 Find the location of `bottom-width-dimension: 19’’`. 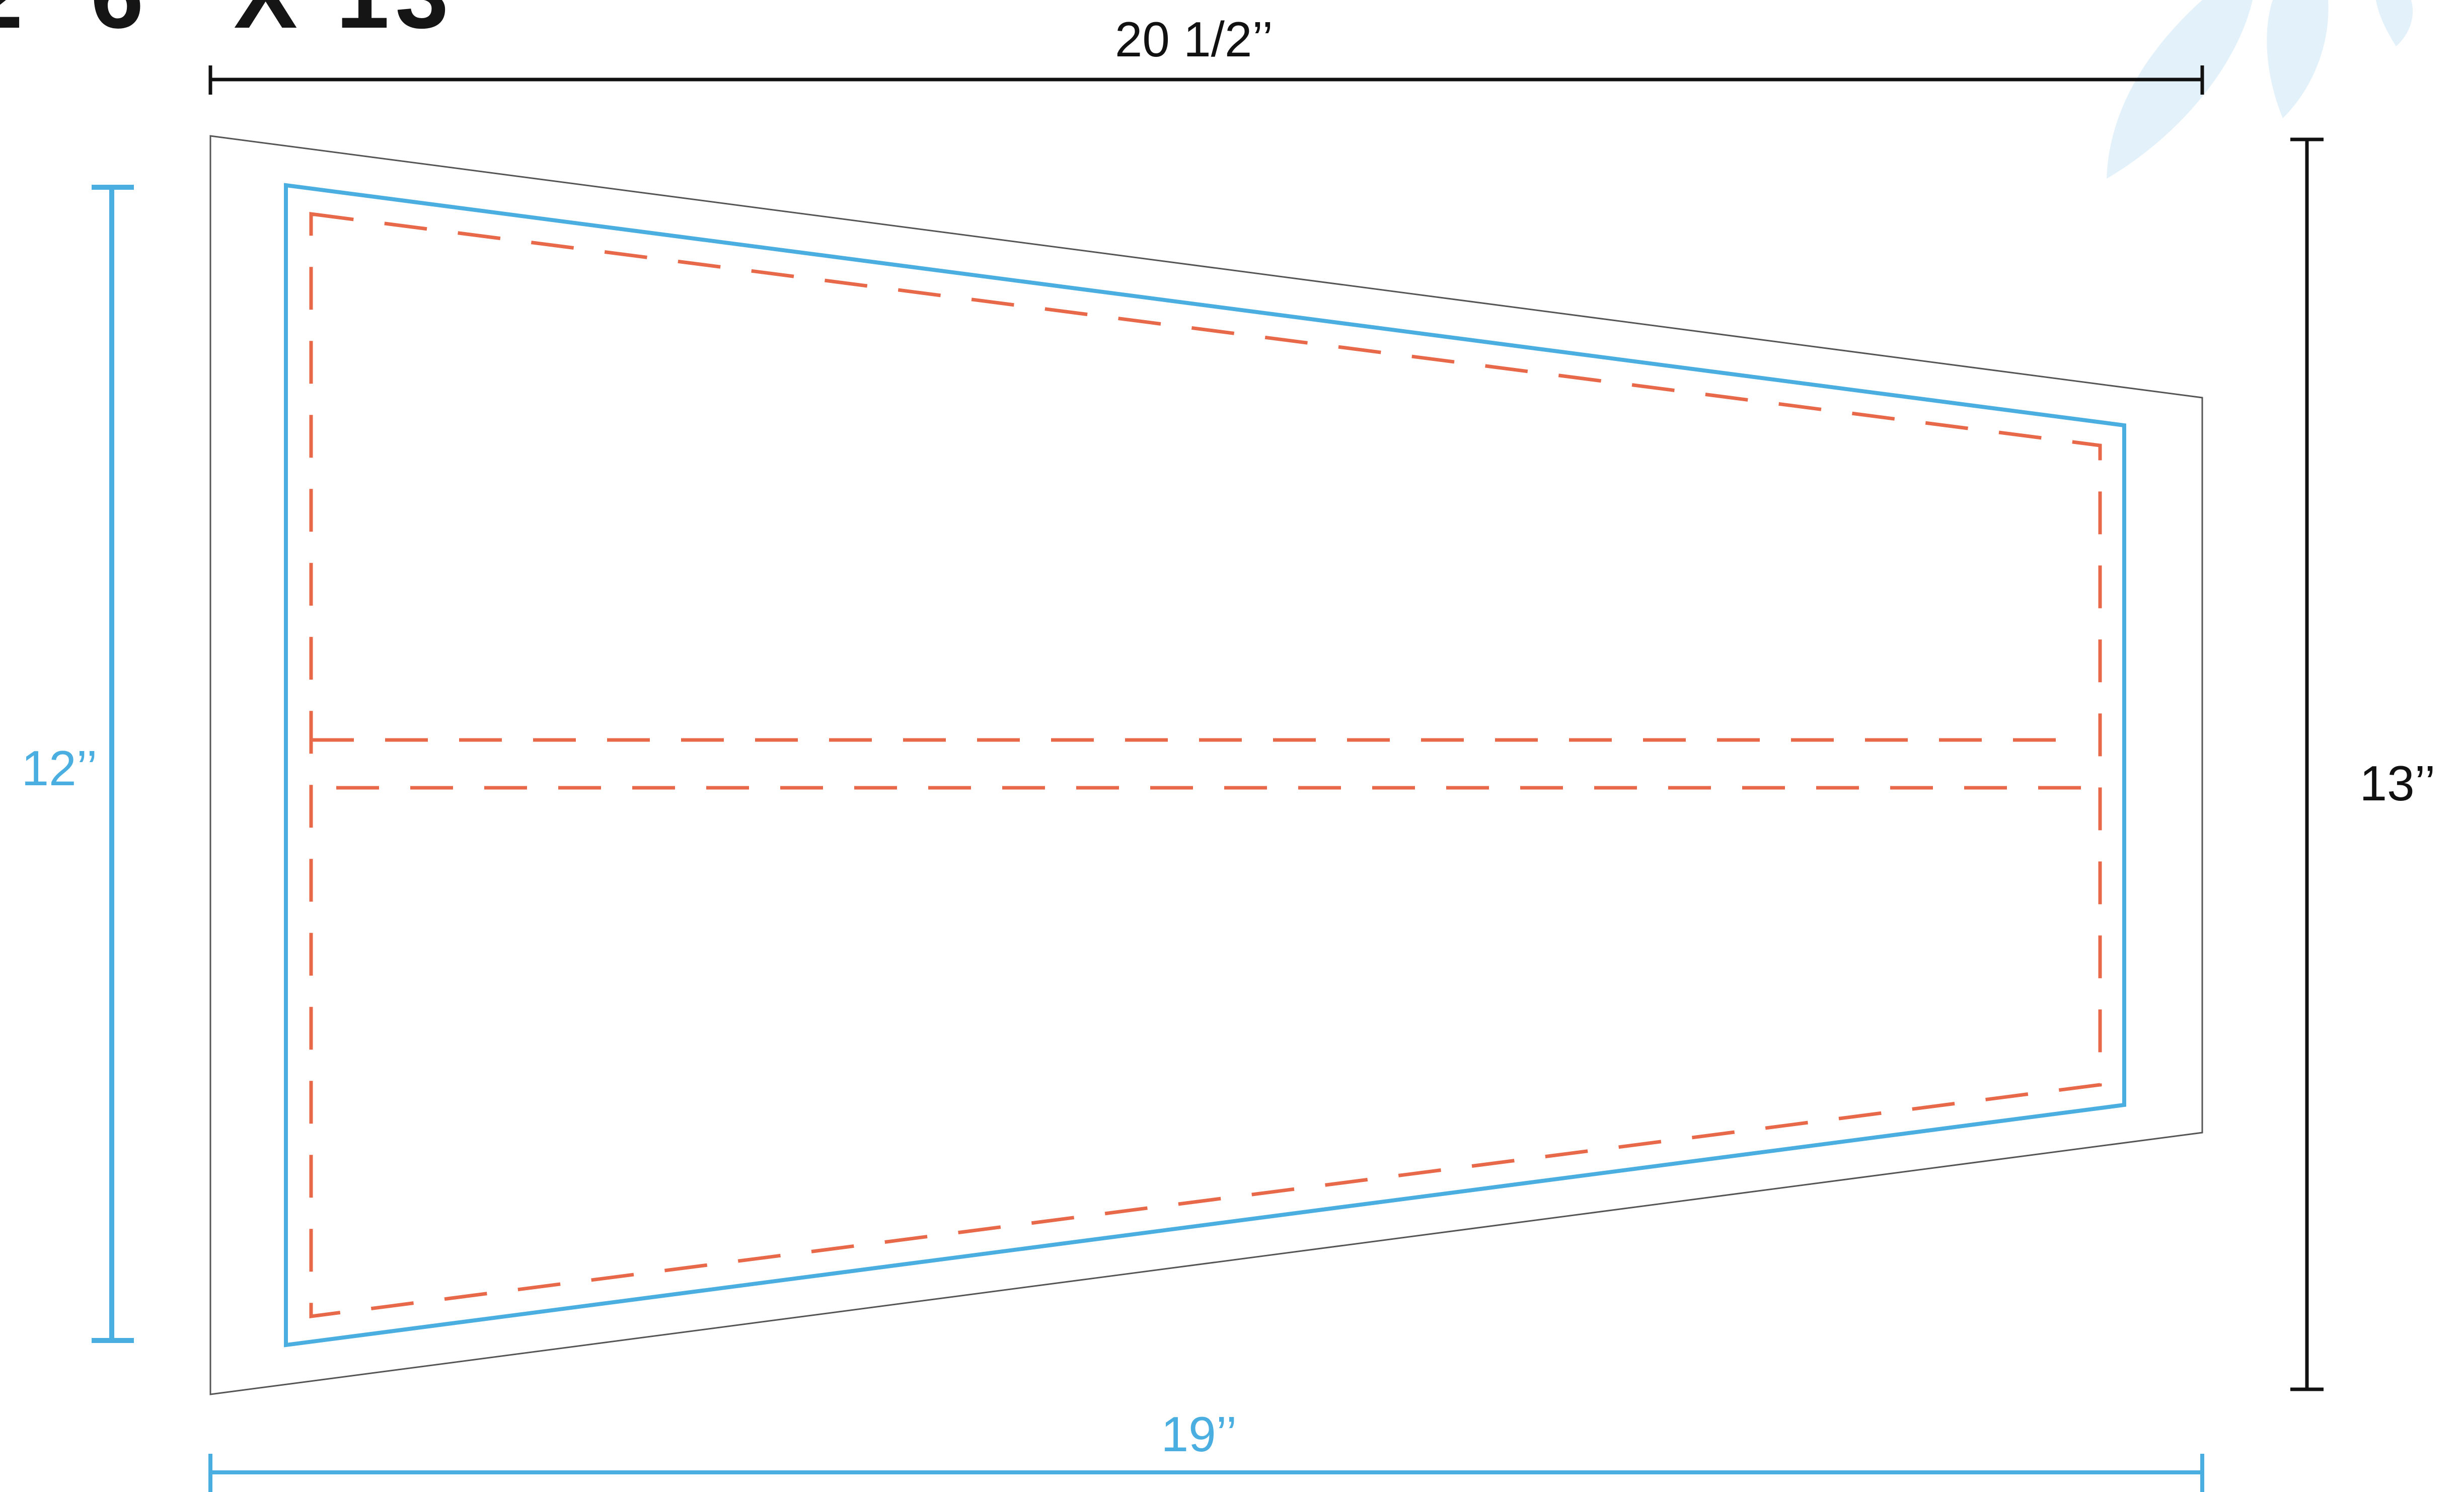

bottom-width-dimension: 19’’ is located at coordinates (1206, 1449).